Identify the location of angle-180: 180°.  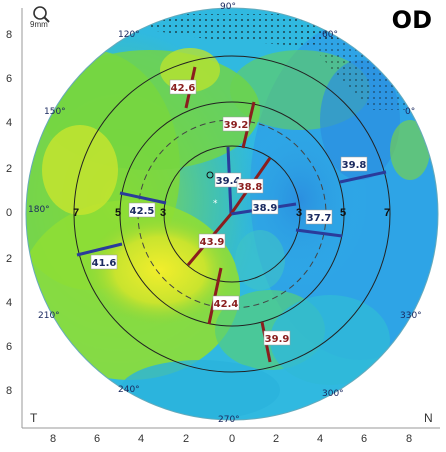
(39, 210).